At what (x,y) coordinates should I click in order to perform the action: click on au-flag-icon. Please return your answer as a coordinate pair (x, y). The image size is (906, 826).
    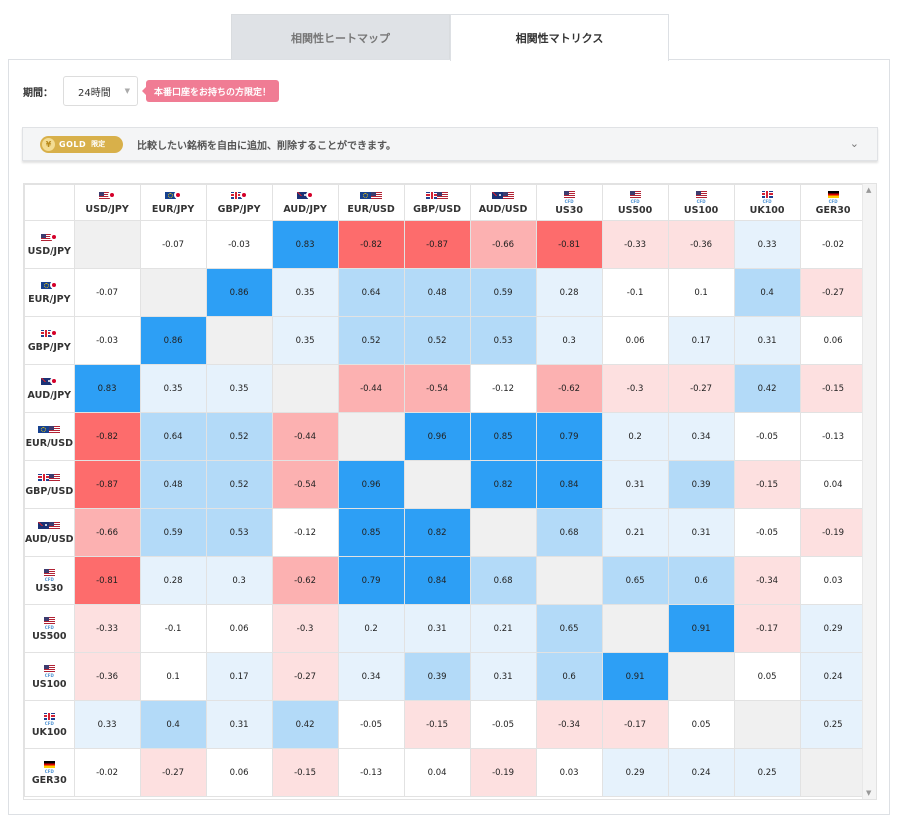
    Looking at the image, I should click on (44, 525).